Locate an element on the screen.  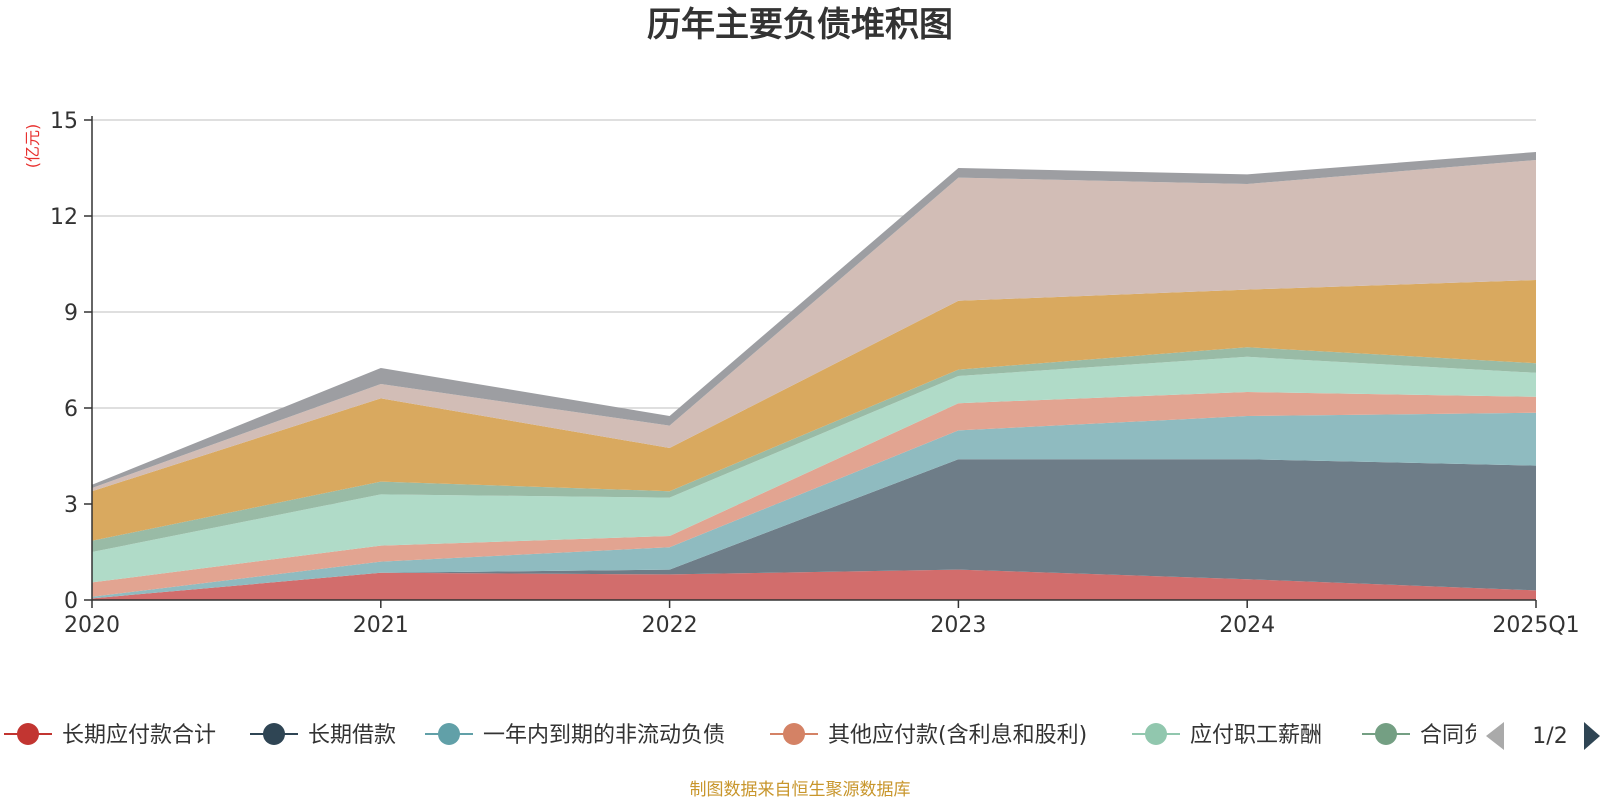
legend-next-arrow-icon is located at coordinates (1592, 736).